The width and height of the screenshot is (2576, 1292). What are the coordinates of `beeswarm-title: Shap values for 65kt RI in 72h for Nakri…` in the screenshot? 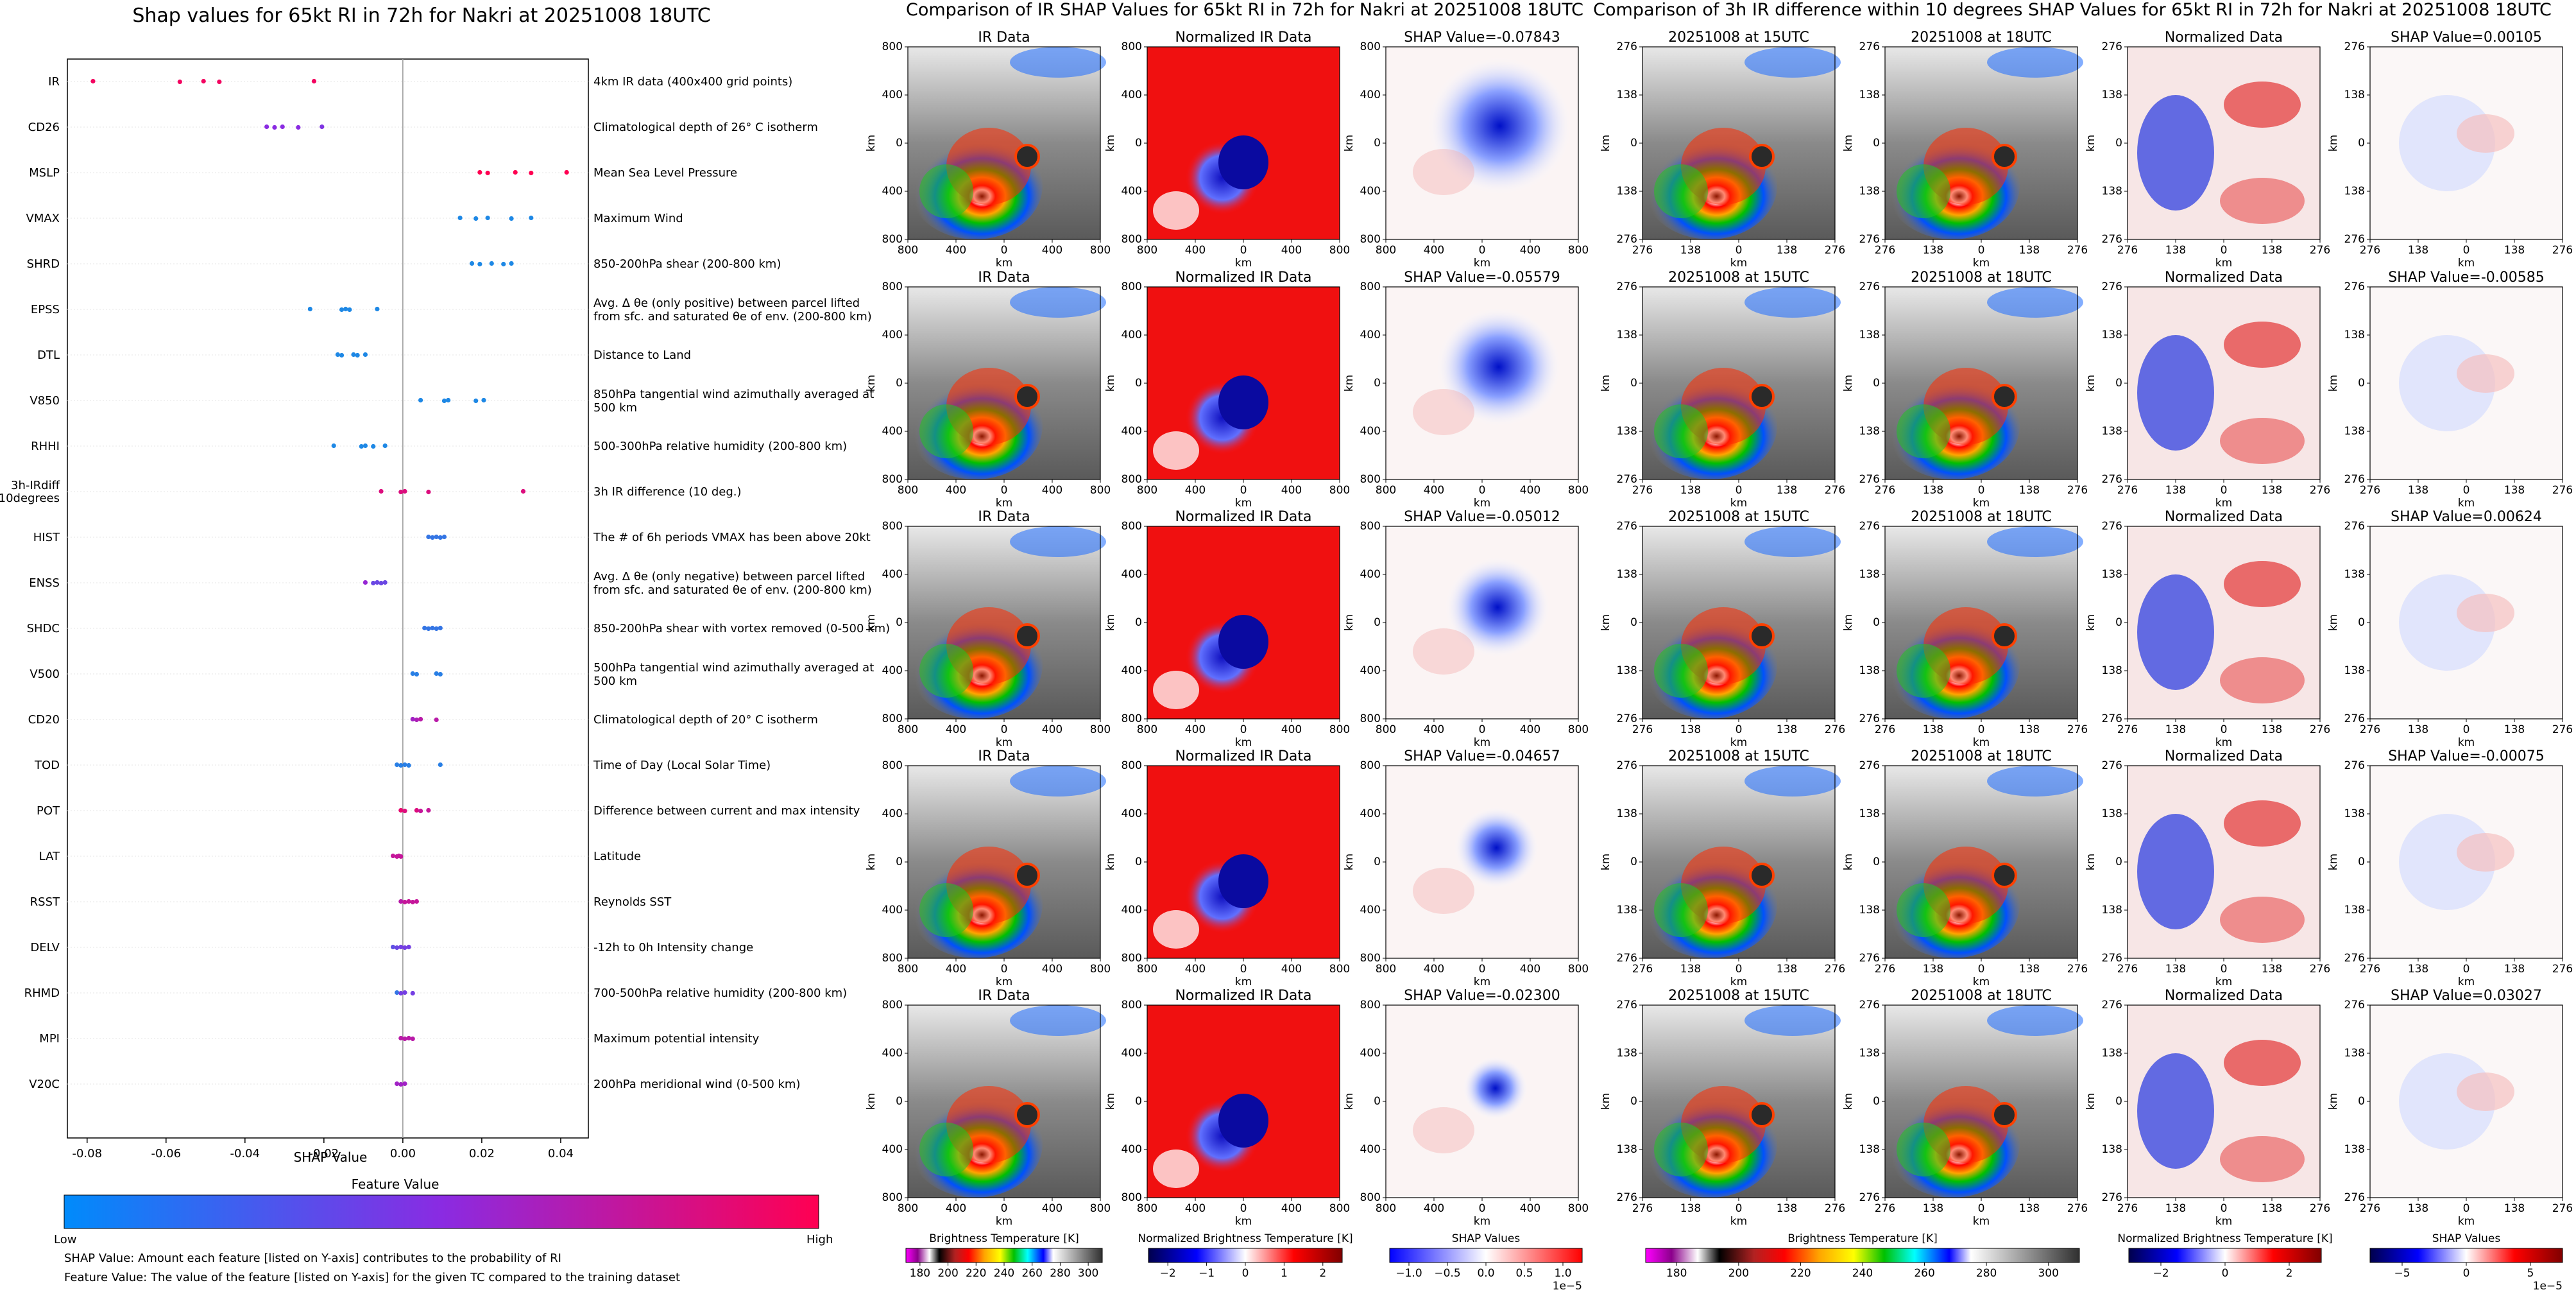 It's located at (421, 15).